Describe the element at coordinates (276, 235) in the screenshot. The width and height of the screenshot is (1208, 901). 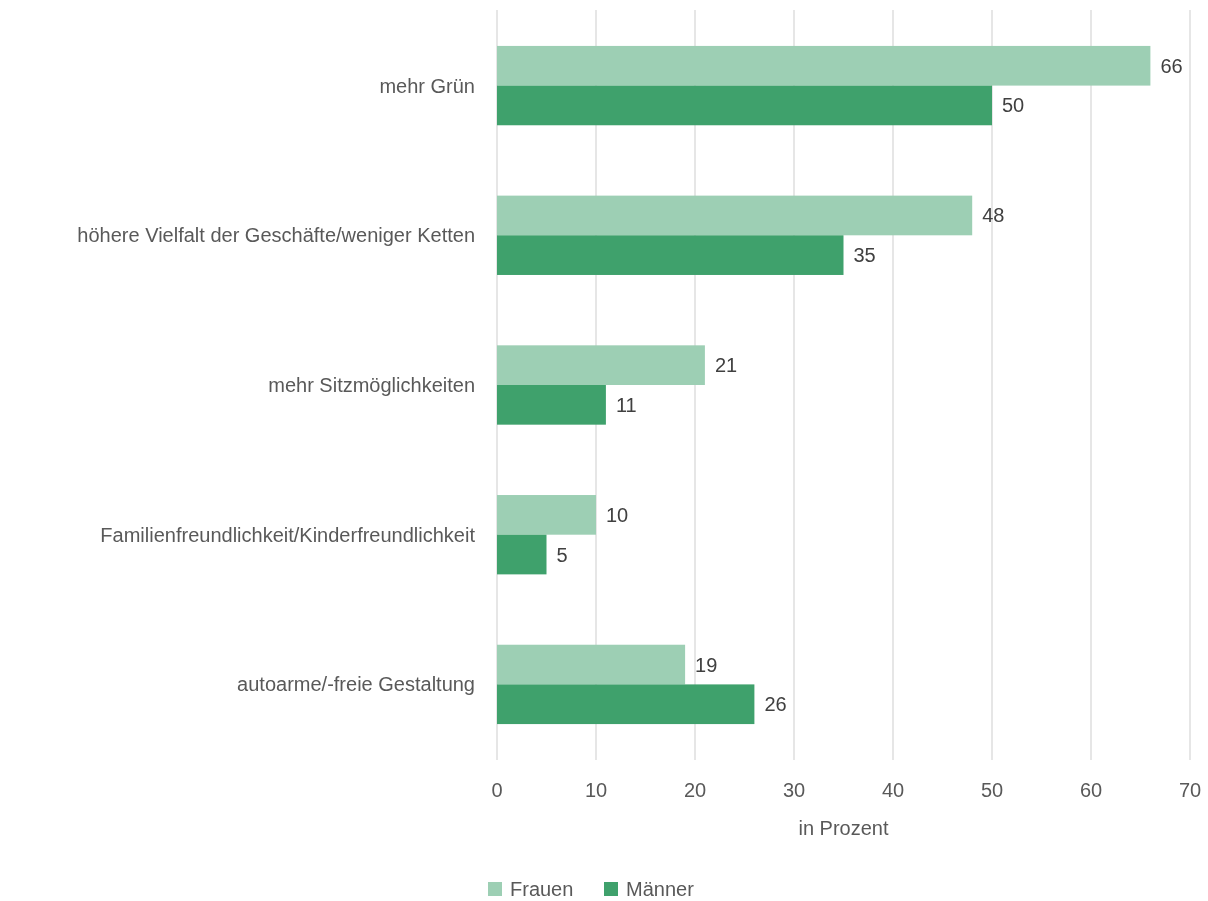
I see `y-tick-label: höhere Vielfalt der Geschäfte/weniger Ketten` at that location.